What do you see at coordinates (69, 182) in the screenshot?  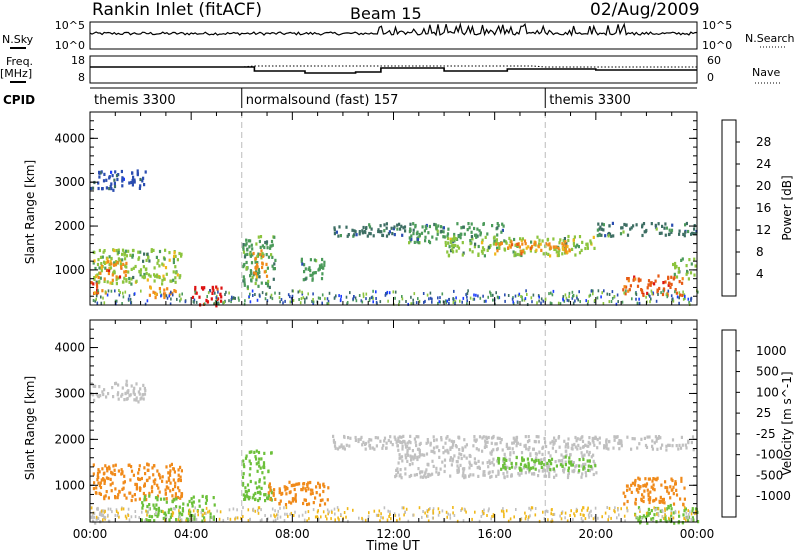 I see `y-tick-label: 3000` at bounding box center [69, 182].